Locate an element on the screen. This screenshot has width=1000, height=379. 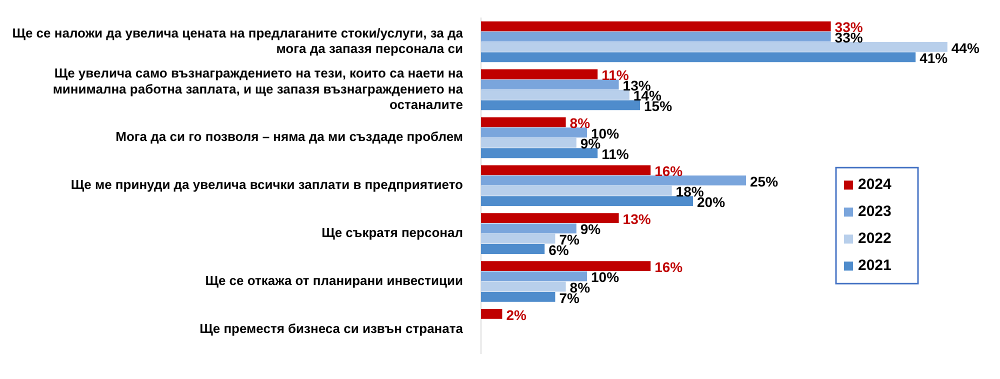
data-label: 8% is located at coordinates (580, 123).